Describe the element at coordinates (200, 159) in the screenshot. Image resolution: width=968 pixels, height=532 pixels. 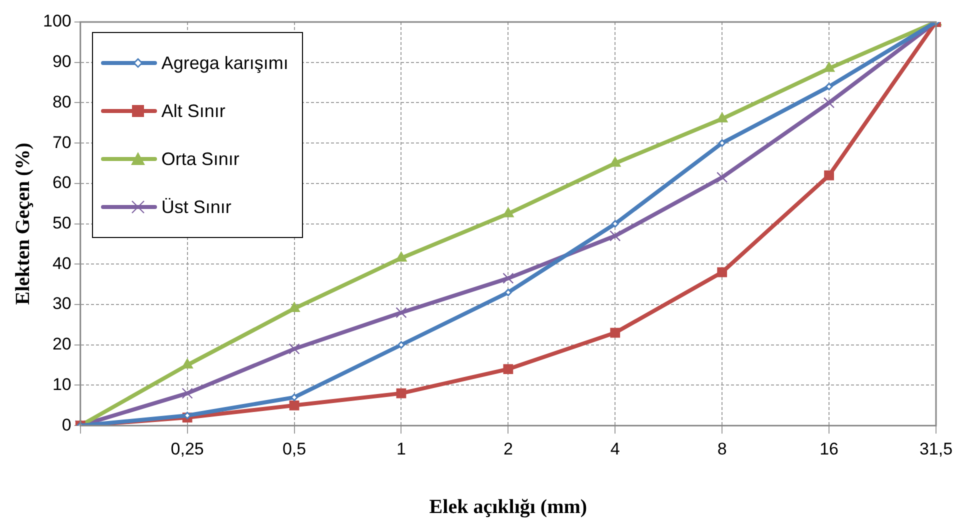
I see `legend-label: Orta Sınır` at that location.